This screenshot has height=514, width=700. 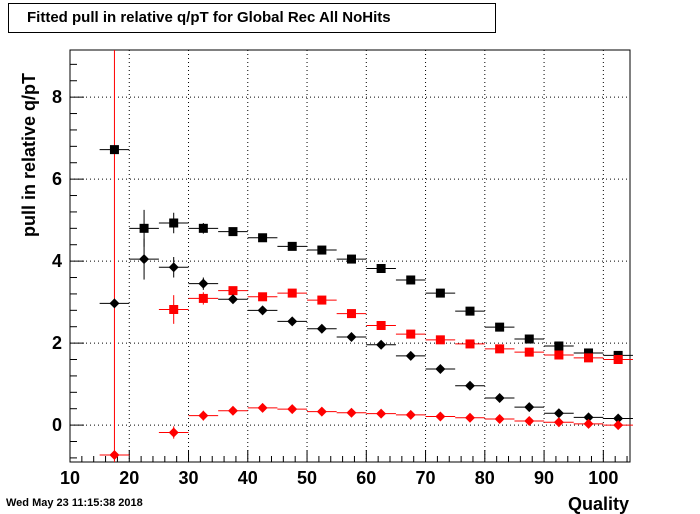 What do you see at coordinates (603, 478) in the screenshot?
I see `x-tick-label: 100` at bounding box center [603, 478].